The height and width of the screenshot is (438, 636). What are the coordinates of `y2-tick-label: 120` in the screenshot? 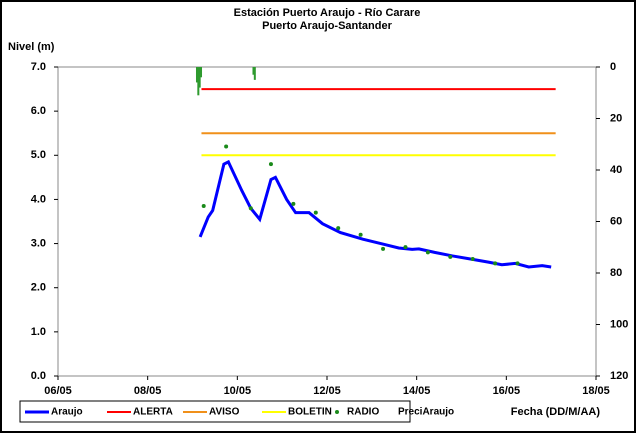 It's located at (619, 376).